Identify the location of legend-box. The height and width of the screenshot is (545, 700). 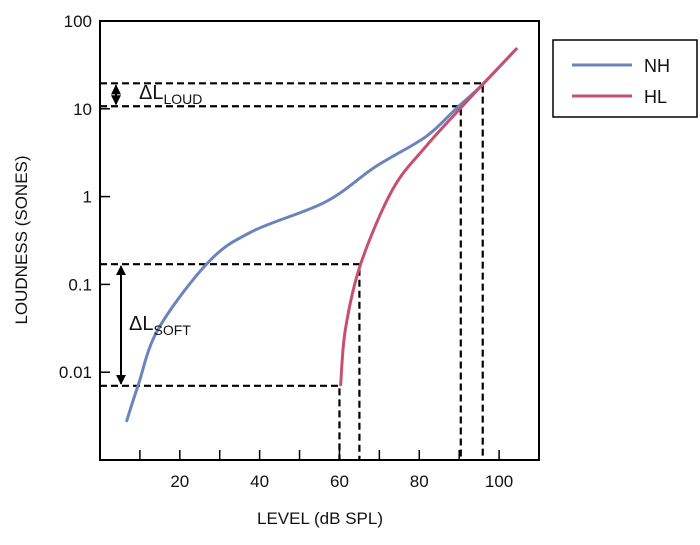
(625, 78).